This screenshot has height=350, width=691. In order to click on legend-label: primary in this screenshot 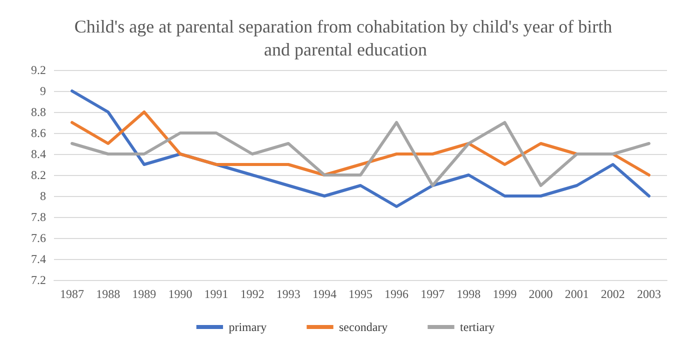, I will do `click(247, 327)`.